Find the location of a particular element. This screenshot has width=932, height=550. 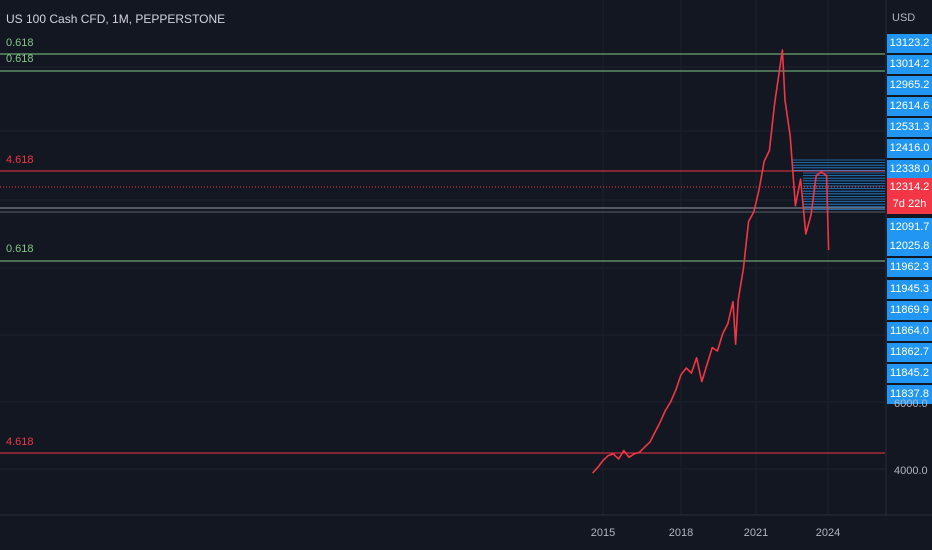

price-tag: 12965.2 is located at coordinates (909, 85).